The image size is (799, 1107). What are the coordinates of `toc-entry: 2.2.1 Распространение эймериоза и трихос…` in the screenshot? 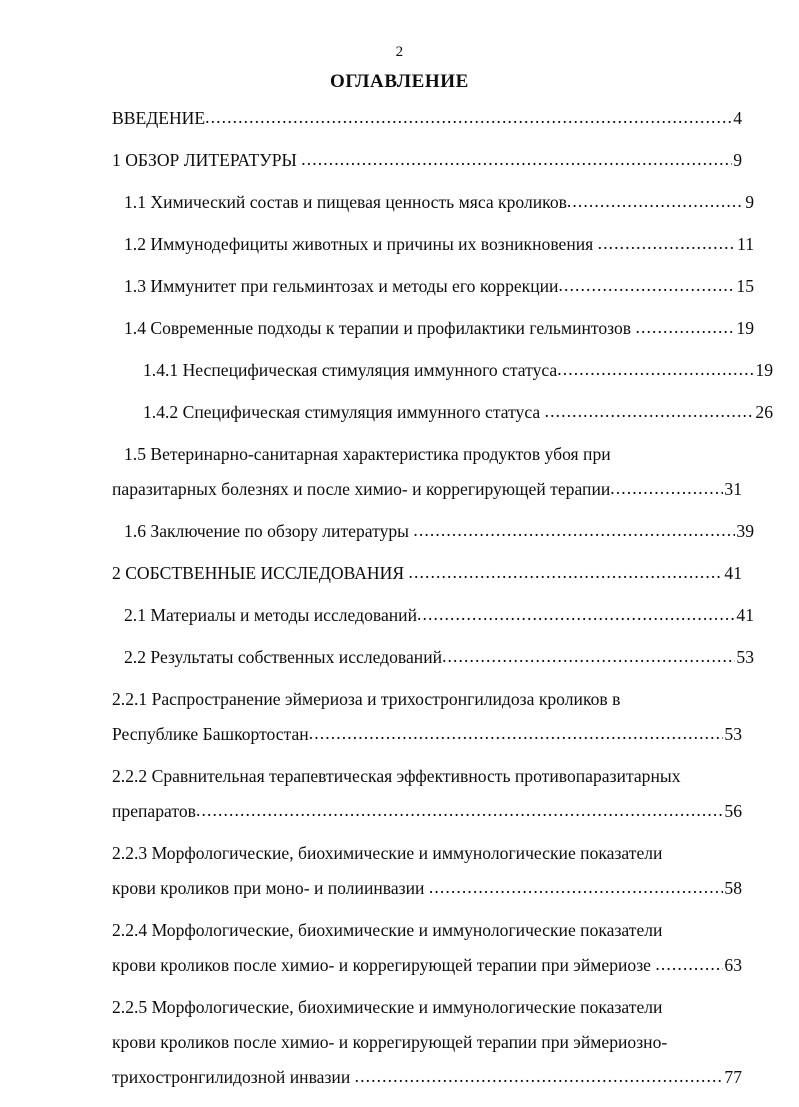 It's located at (427, 717).